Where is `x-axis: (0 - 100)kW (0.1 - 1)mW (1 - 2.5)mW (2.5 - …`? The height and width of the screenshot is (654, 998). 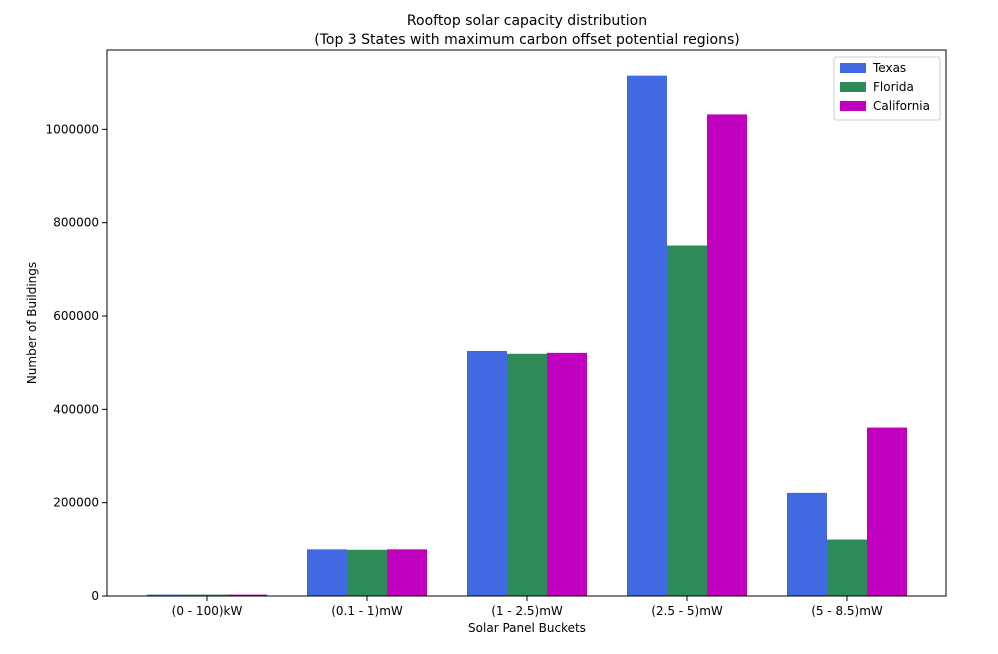
x-axis: (0 - 100)kW (0.1 - 1)mW (1 - 2.5)mW (2.5 - … is located at coordinates (527, 607).